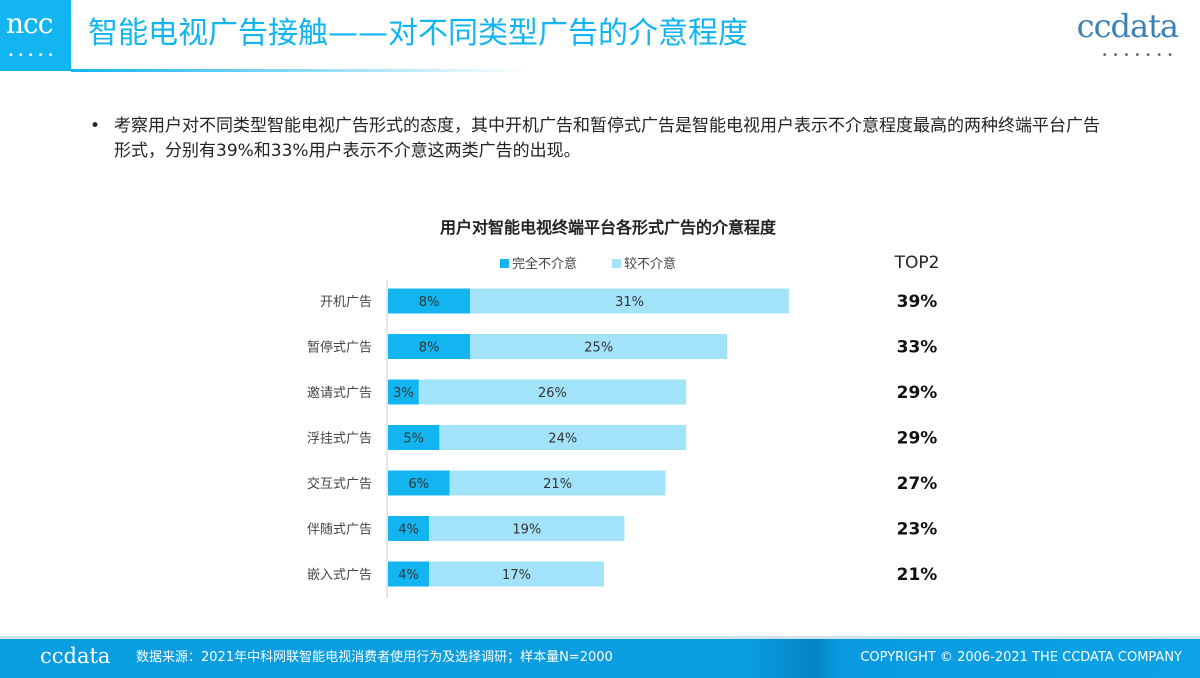 The image size is (1200, 678). I want to click on top2-value: 33%, so click(917, 348).